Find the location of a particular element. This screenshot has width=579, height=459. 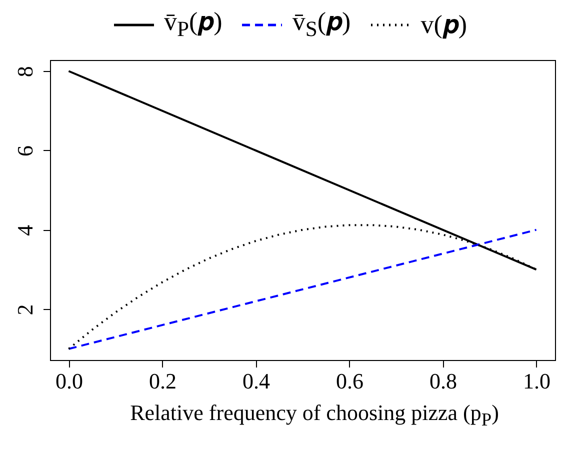

x-axis-title: Relative frequency of choosing pizza (p$_{P}$) is located at coordinates (314, 415).